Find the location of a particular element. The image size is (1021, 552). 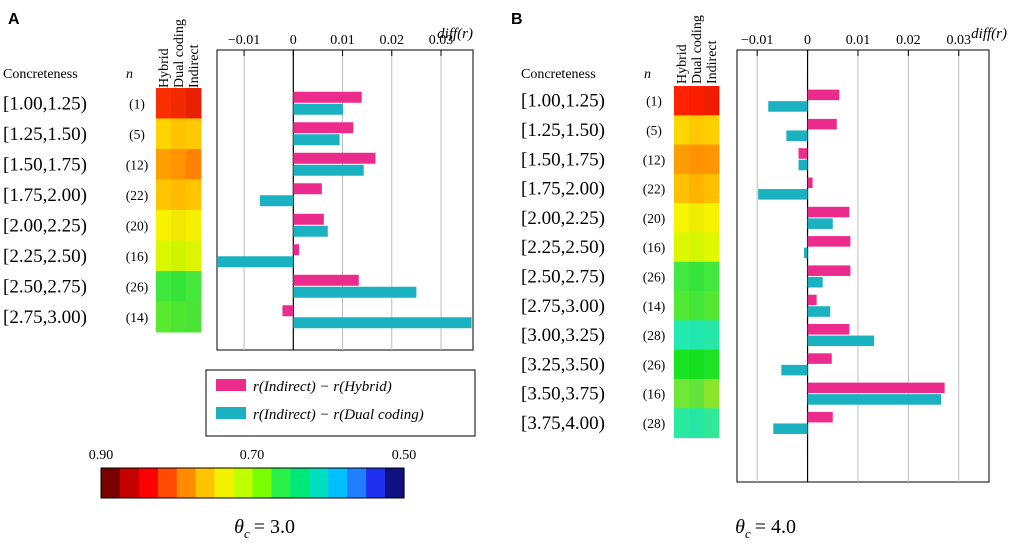

panel-b-theta-label: θc = 4.0 is located at coordinates (765, 528).